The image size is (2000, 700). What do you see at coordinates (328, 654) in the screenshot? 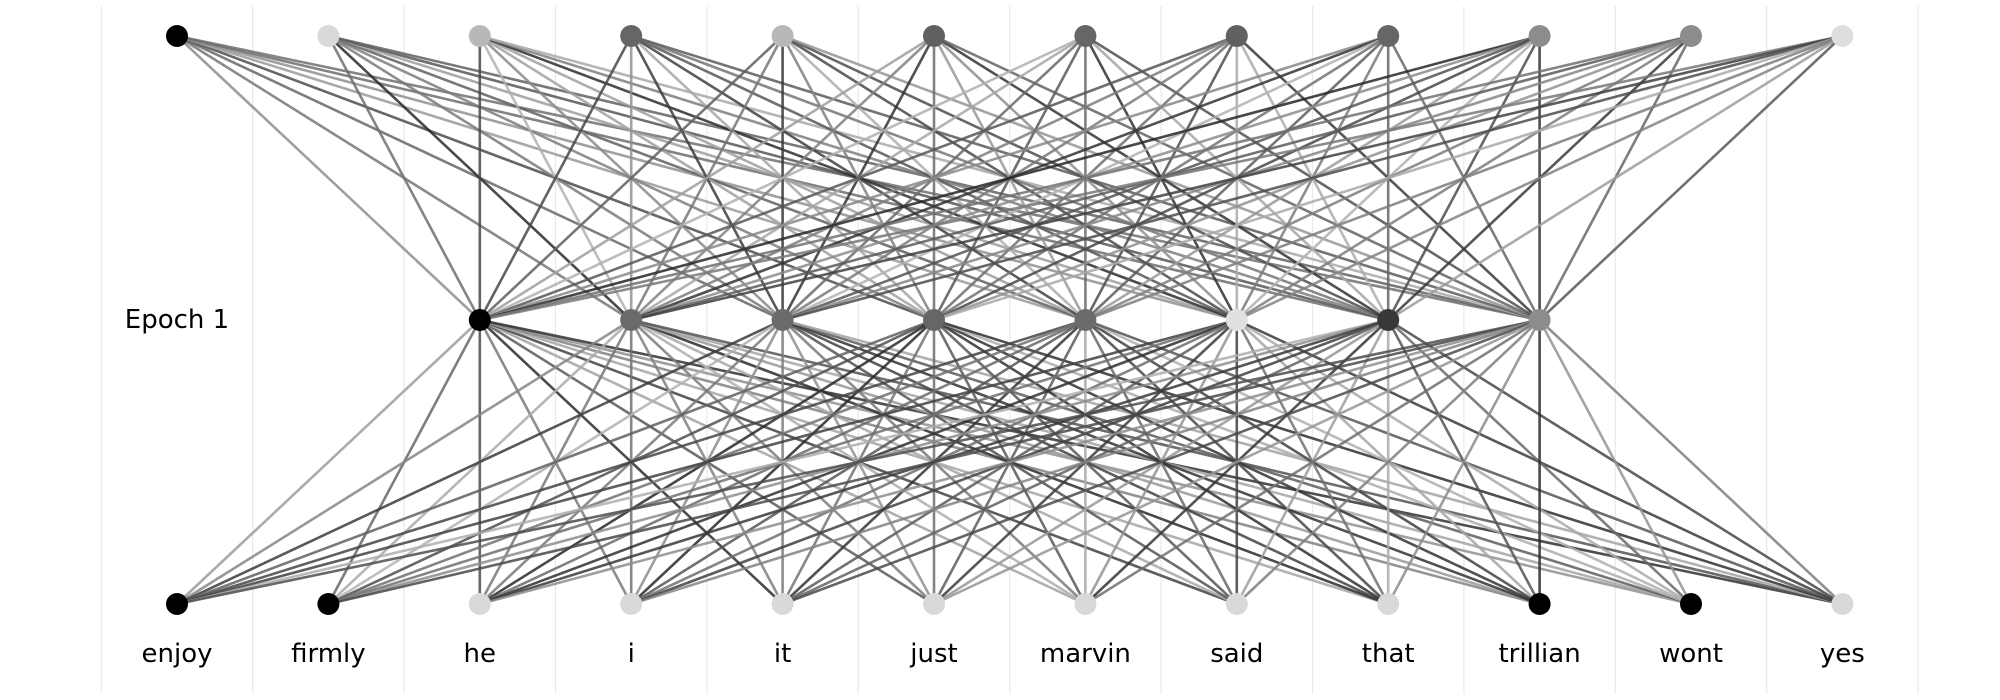
I see `vocab-label-firmly: firmly` at bounding box center [328, 654].